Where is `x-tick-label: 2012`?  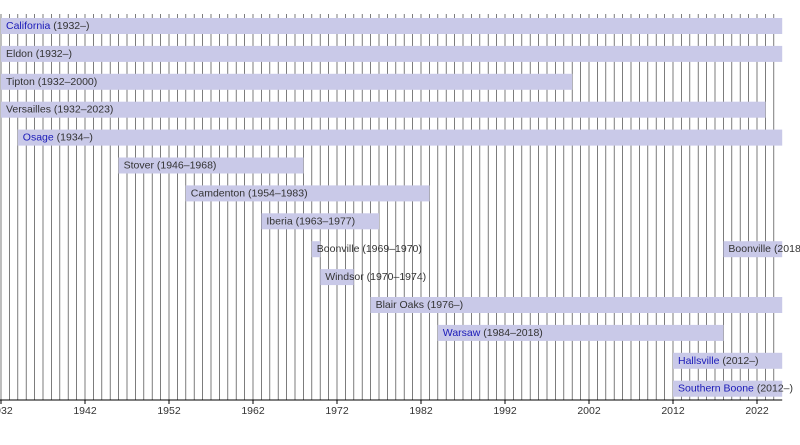
x-tick-label: 2012 is located at coordinates (673, 411).